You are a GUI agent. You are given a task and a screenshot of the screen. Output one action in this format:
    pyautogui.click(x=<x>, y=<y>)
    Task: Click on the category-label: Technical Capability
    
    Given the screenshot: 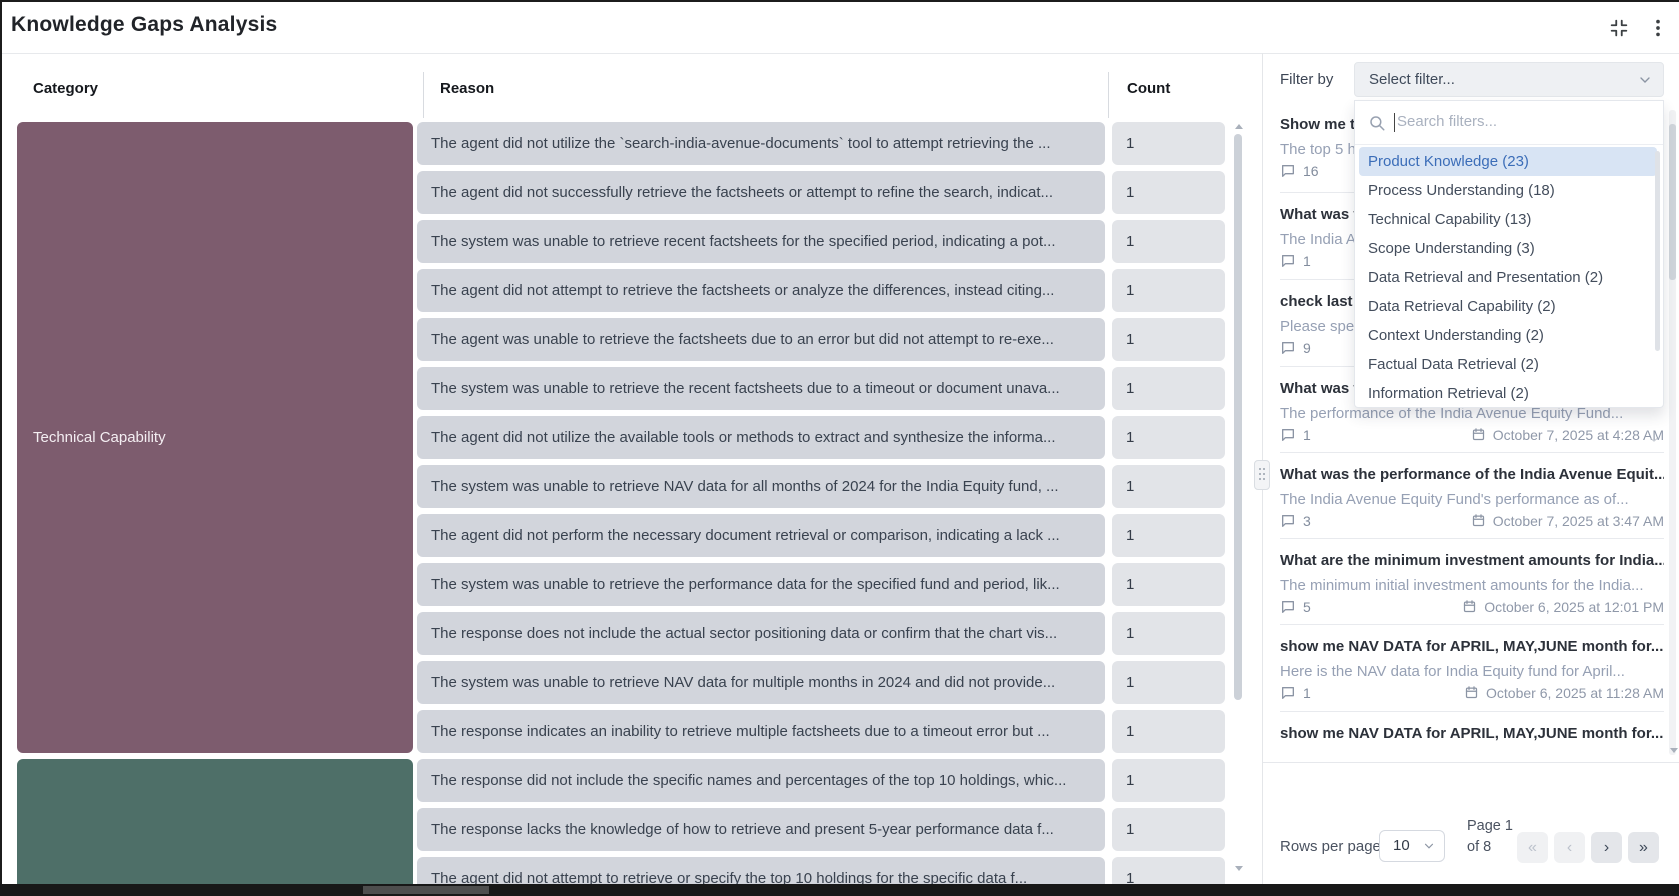 What is the action you would take?
    pyautogui.click(x=99, y=437)
    